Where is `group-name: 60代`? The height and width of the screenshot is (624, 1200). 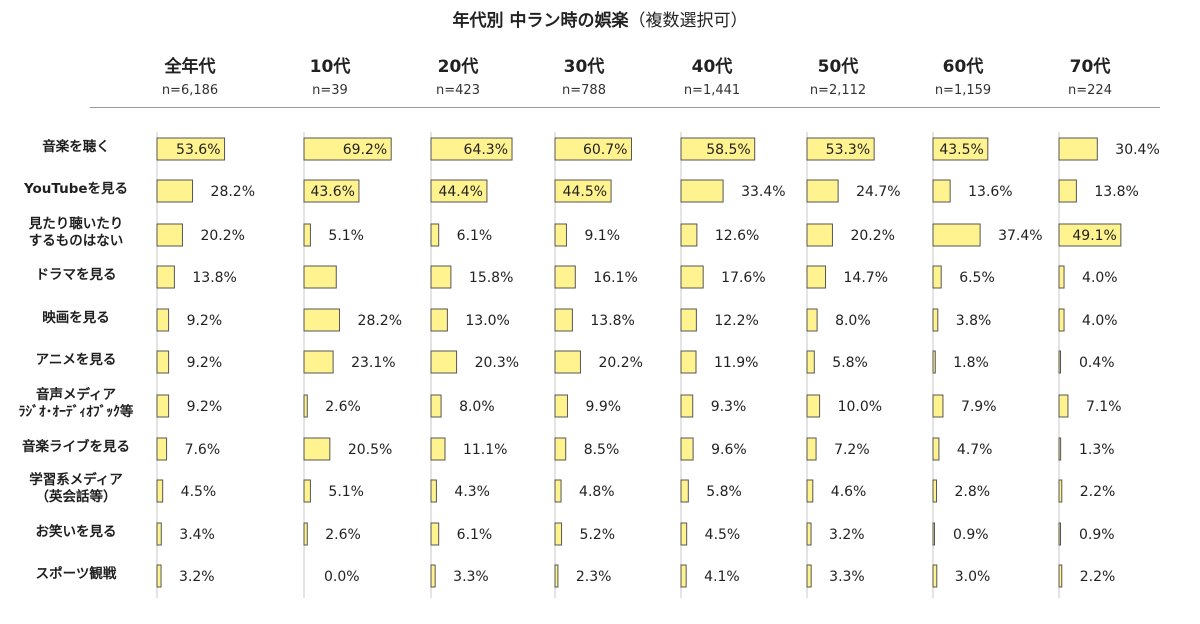 group-name: 60代 is located at coordinates (963, 67).